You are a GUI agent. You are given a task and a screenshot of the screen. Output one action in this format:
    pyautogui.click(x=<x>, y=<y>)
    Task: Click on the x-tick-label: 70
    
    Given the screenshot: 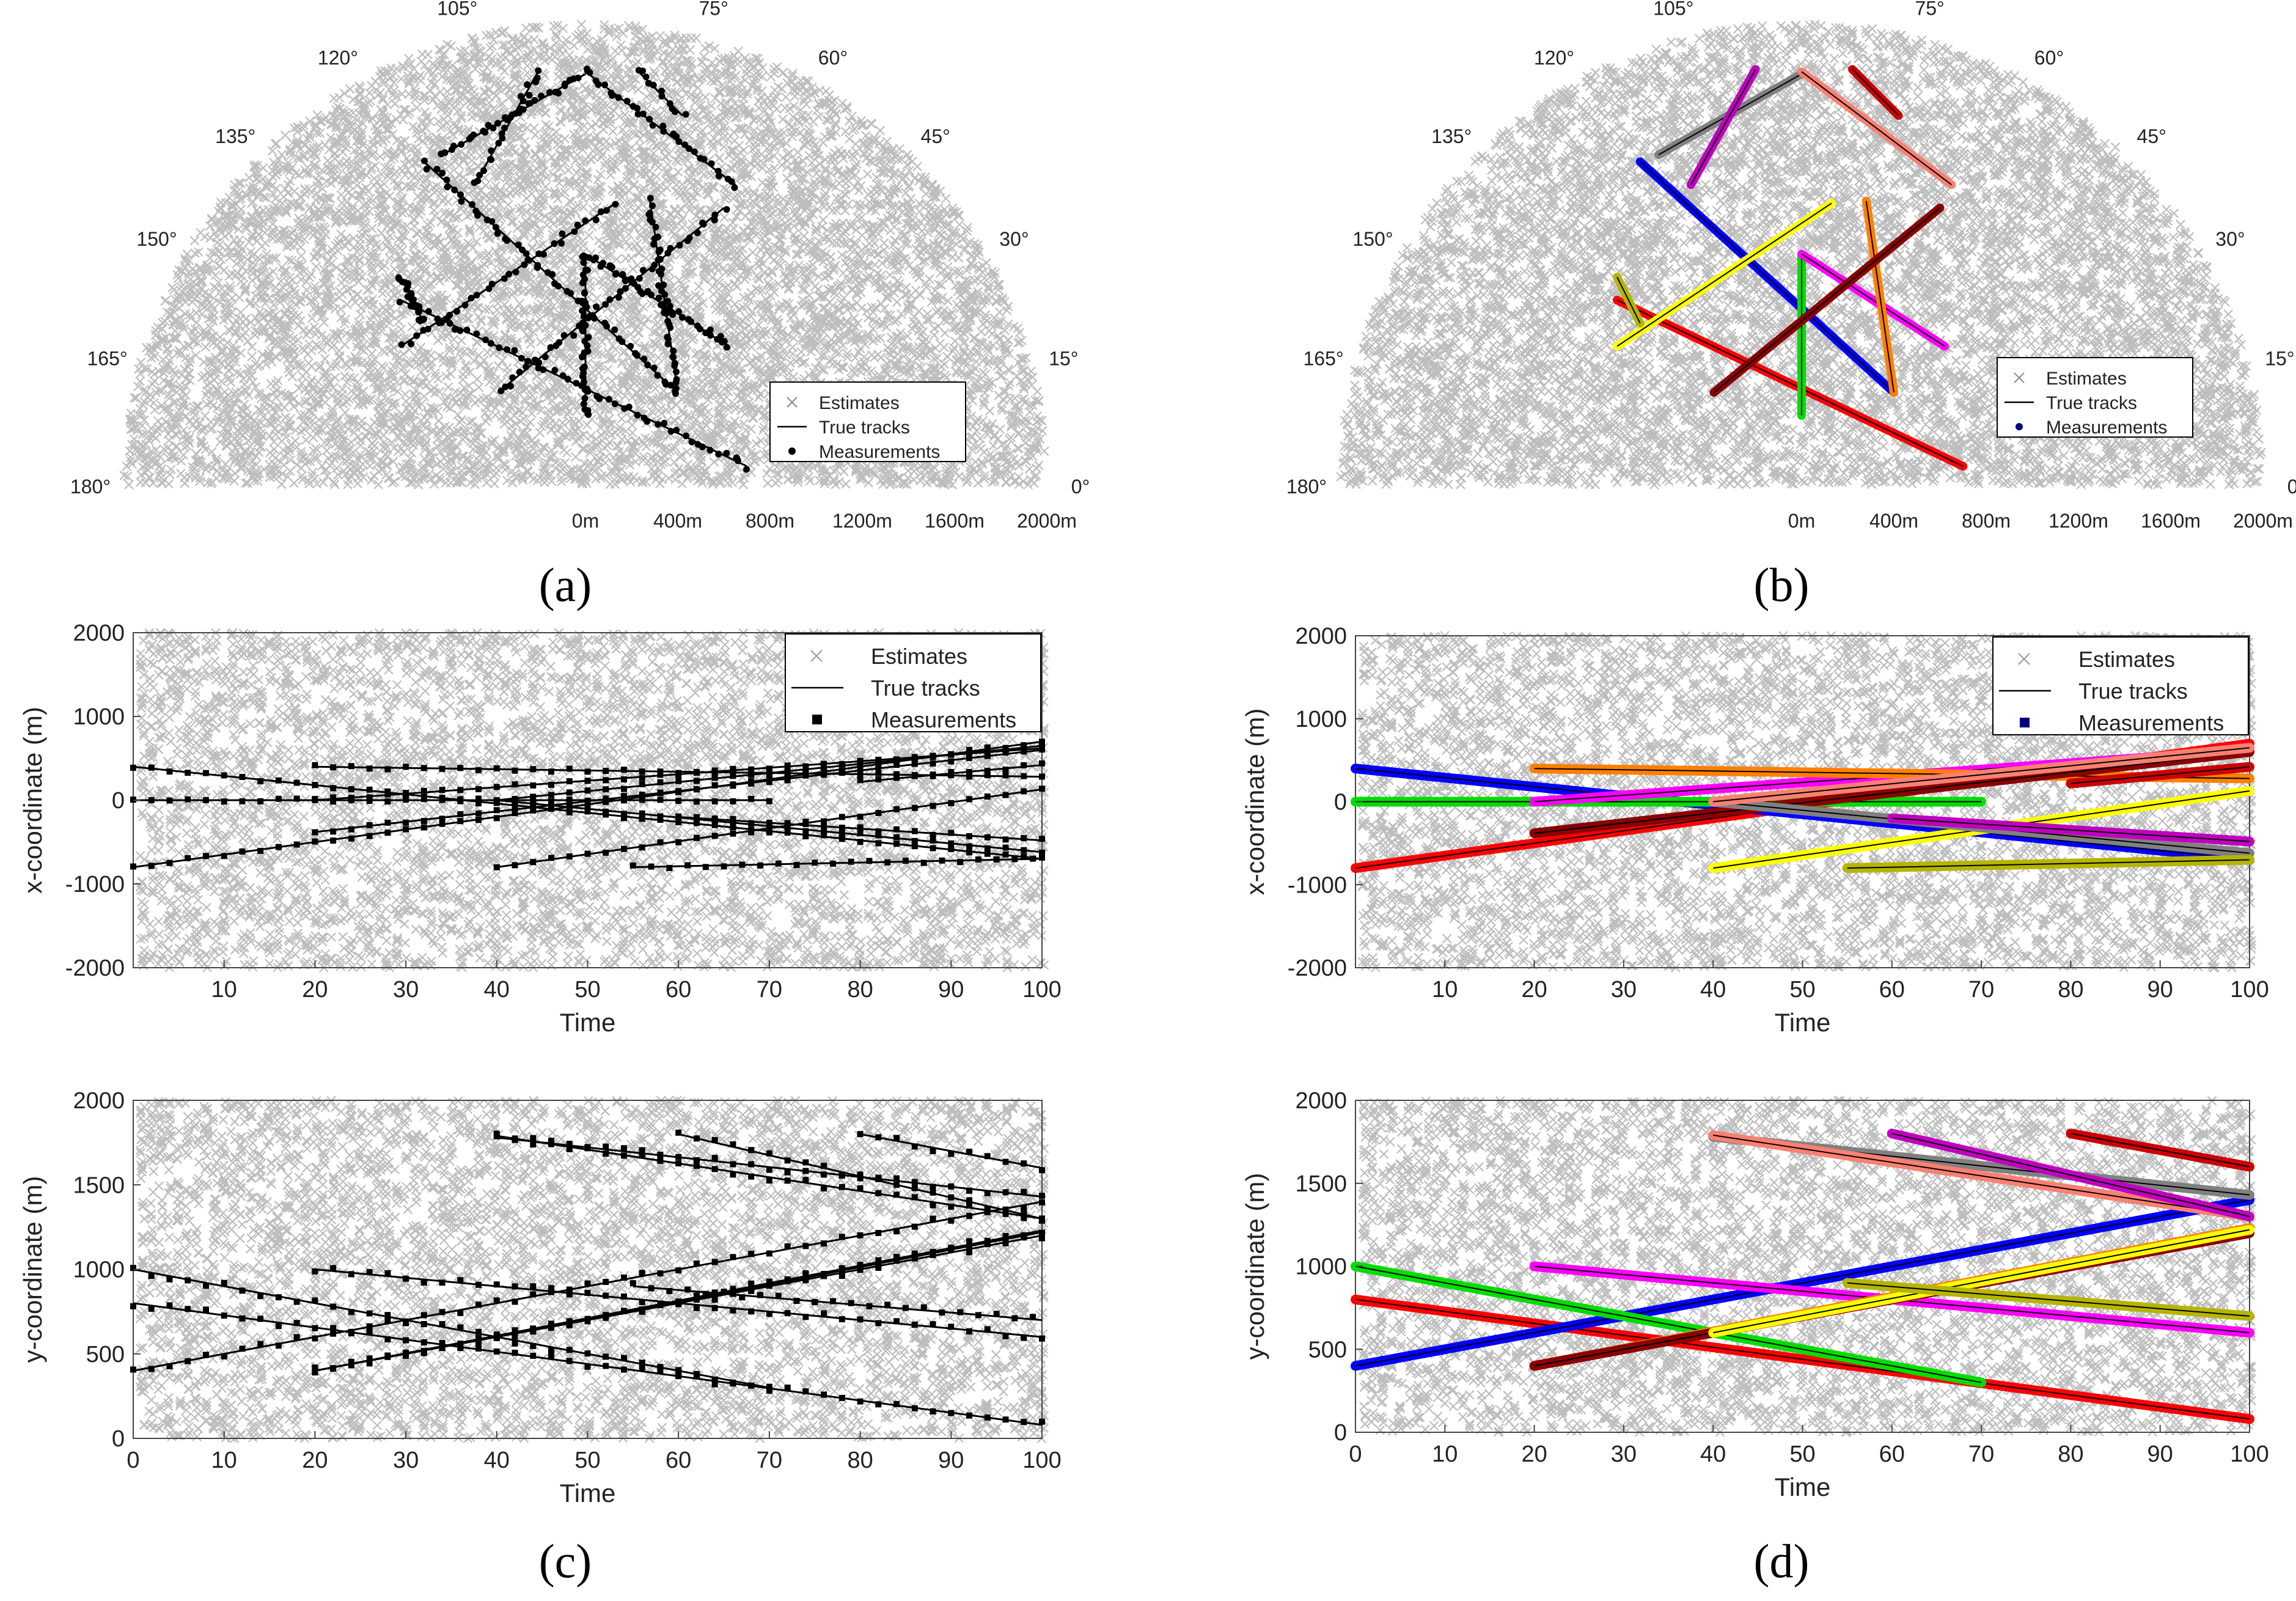 What is the action you would take?
    pyautogui.click(x=769, y=990)
    